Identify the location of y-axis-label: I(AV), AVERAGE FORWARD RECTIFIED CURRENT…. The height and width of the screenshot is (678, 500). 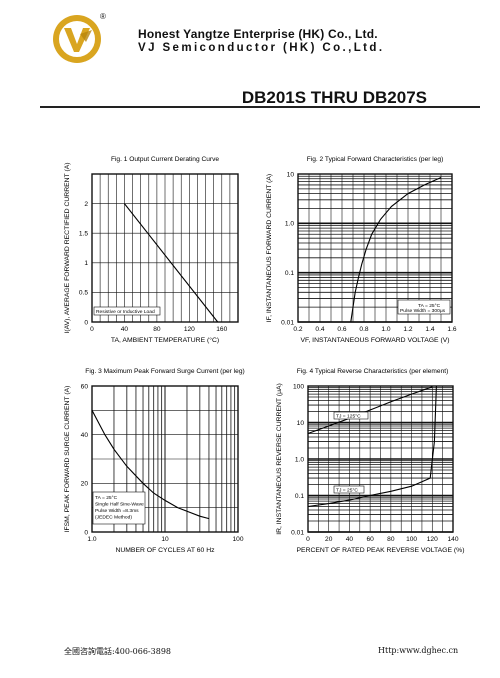
(67, 247).